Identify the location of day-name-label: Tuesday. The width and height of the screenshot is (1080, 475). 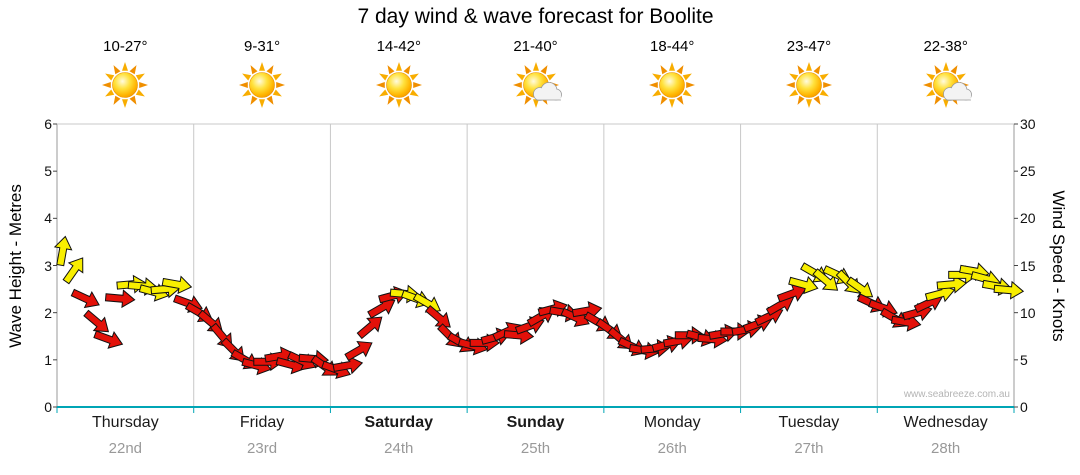
(809, 422).